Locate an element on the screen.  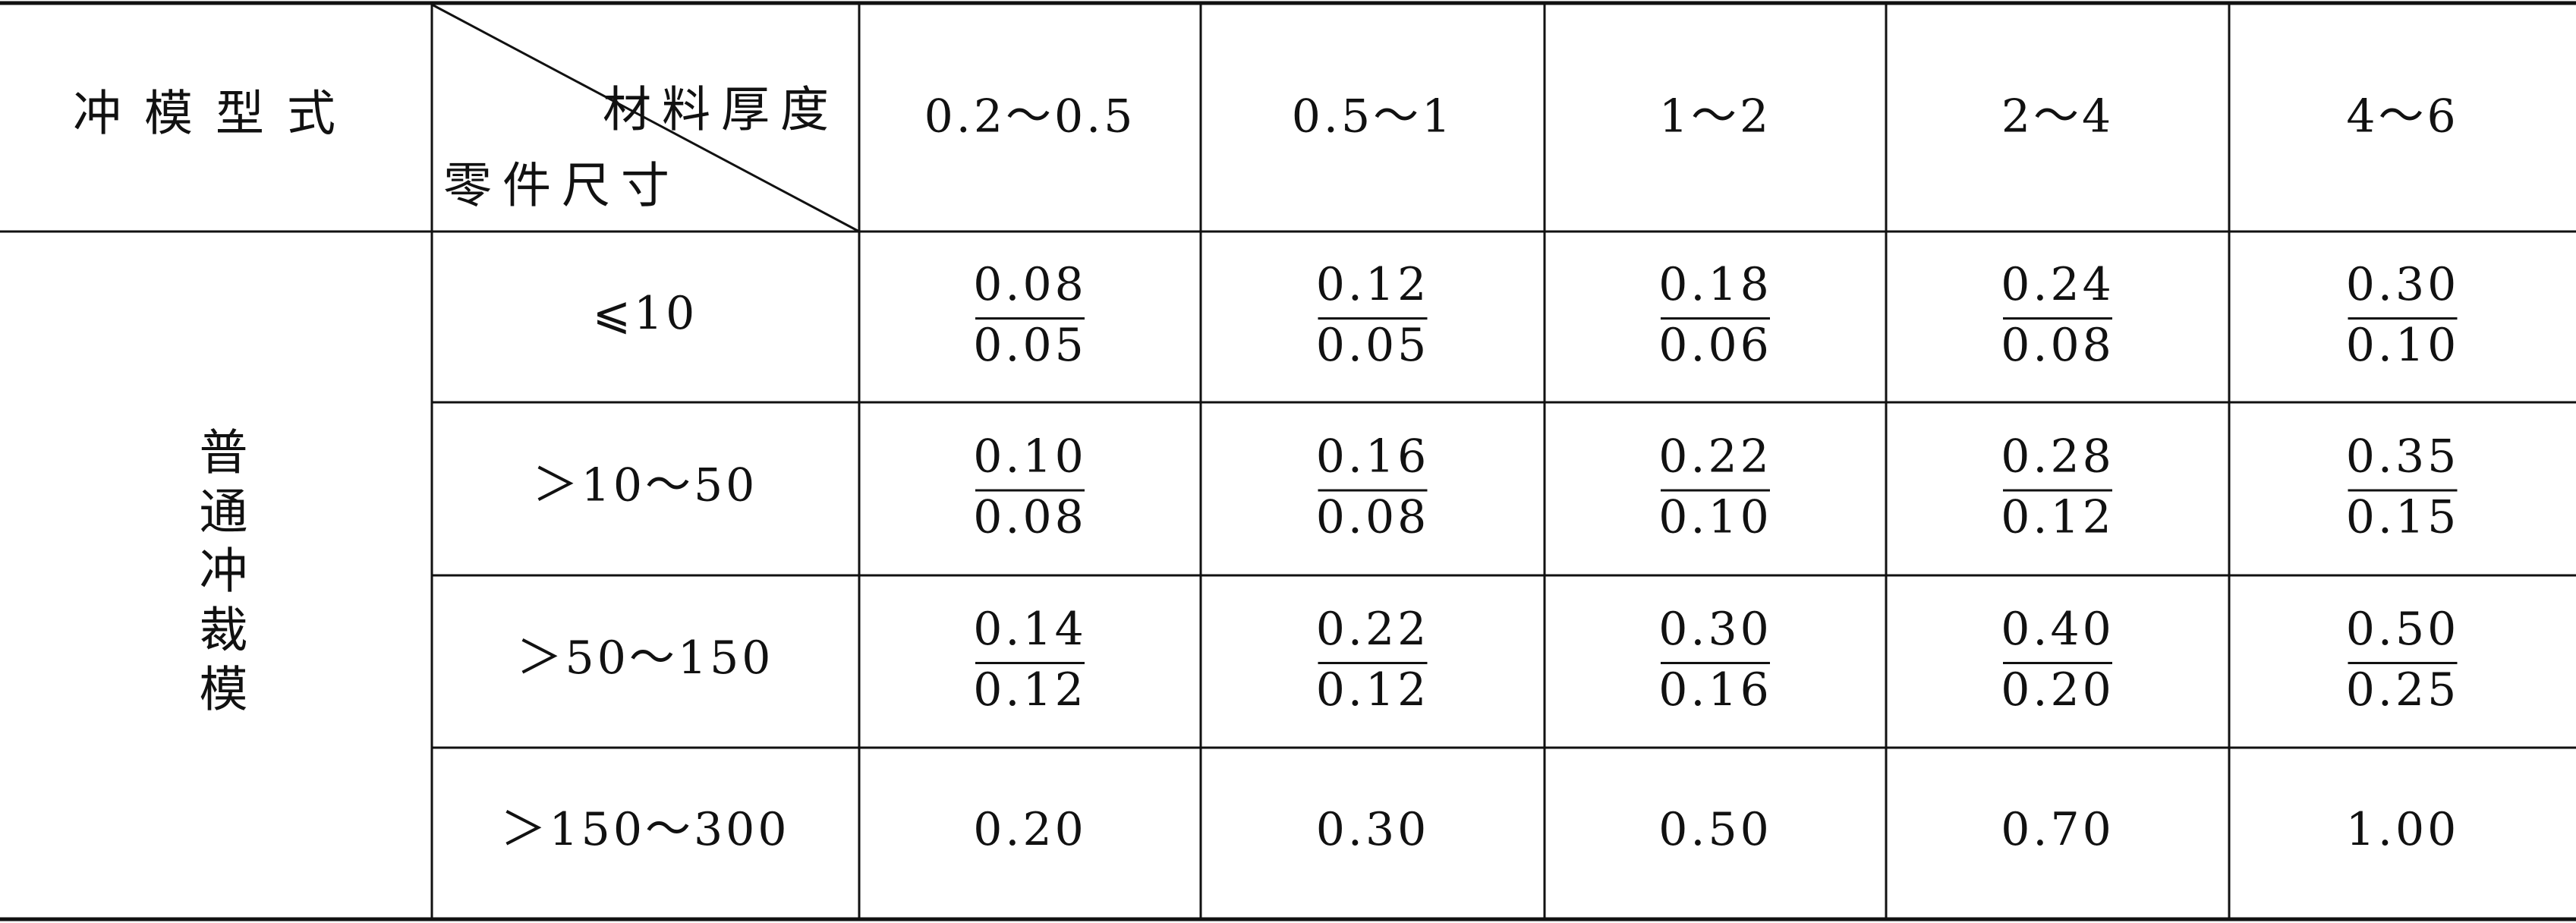
row-header: ＞50～150 is located at coordinates (645, 658).